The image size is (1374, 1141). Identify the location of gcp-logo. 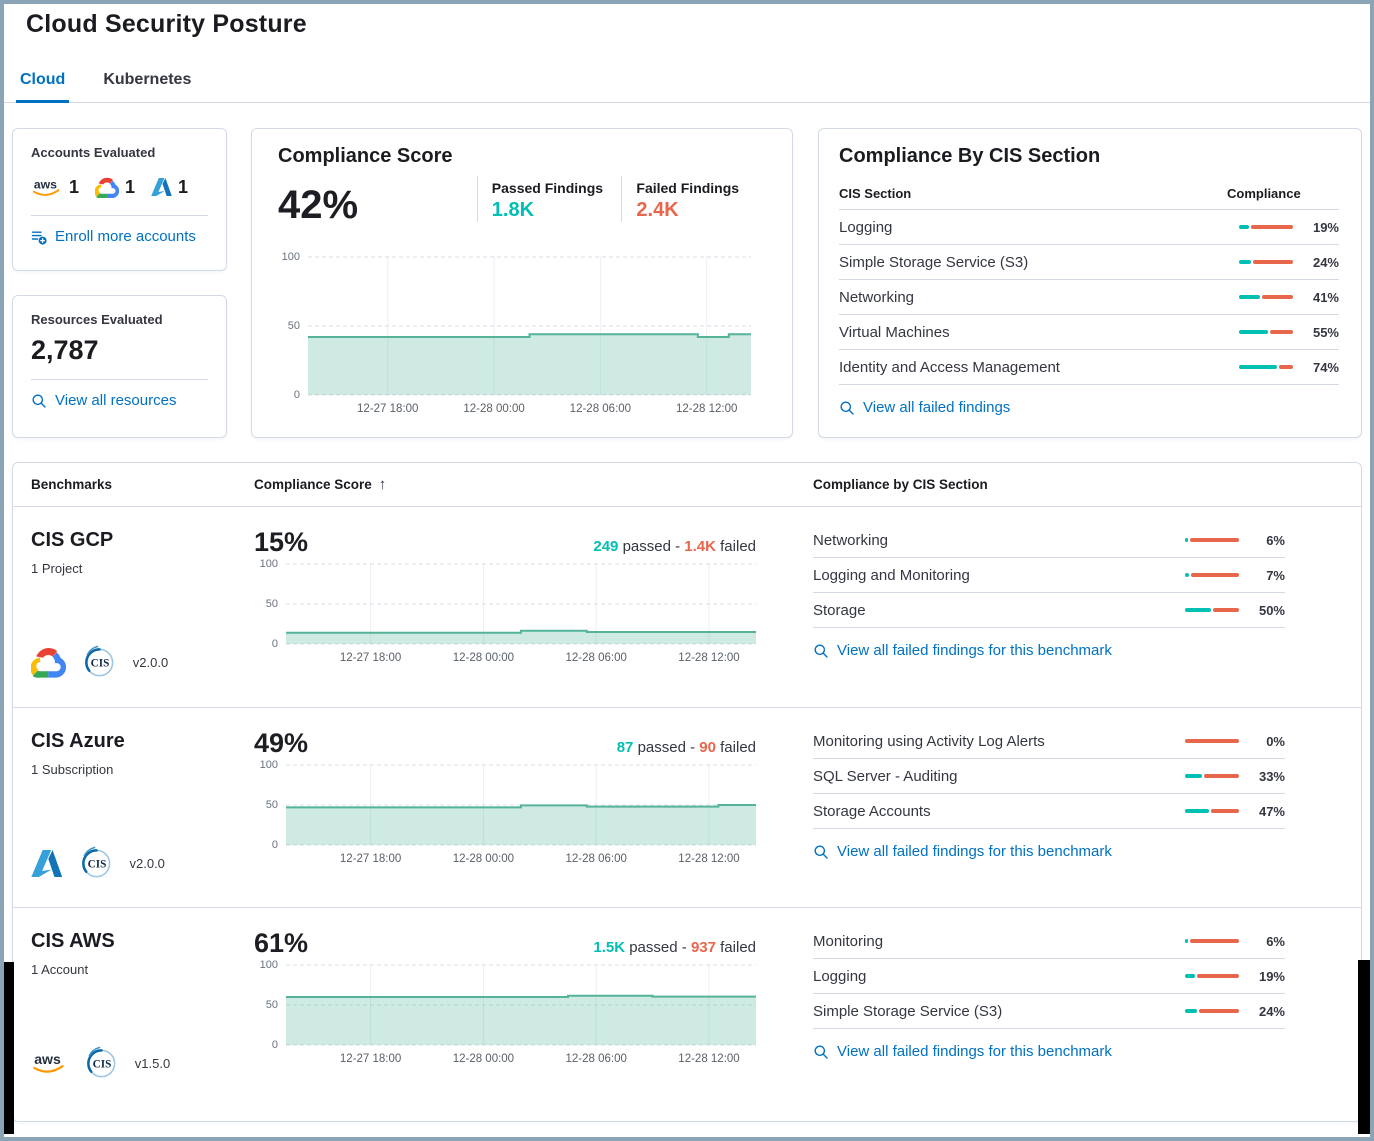
(48, 662).